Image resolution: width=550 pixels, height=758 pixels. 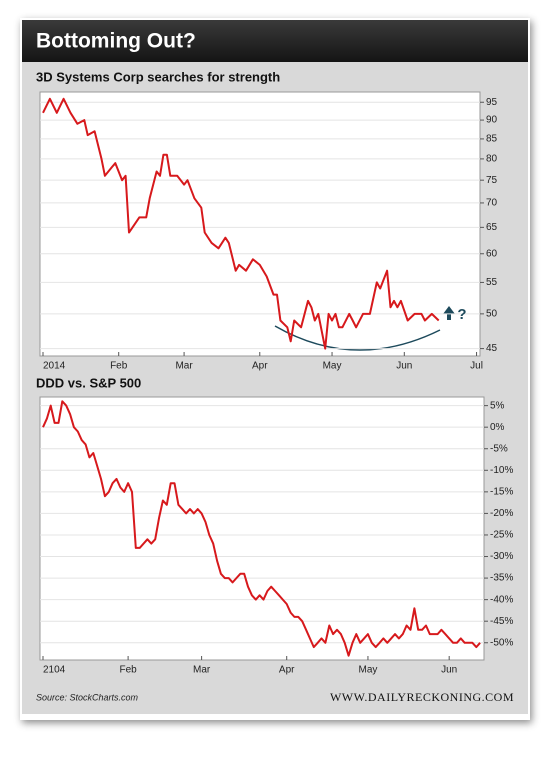 What do you see at coordinates (461, 314) in the screenshot?
I see `annotation: ?` at bounding box center [461, 314].